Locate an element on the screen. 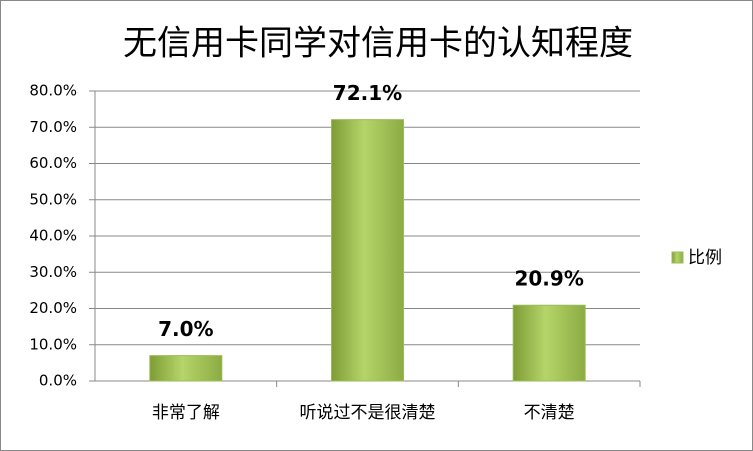 Image resolution: width=753 pixels, height=451 pixels. y-tick-label: 20.0% is located at coordinates (53, 308).